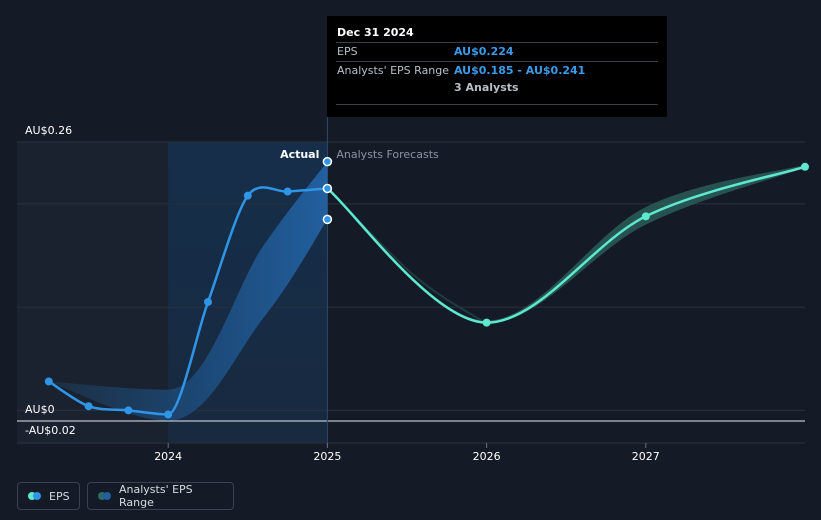  I want to click on range-legend-icon, so click(104, 496).